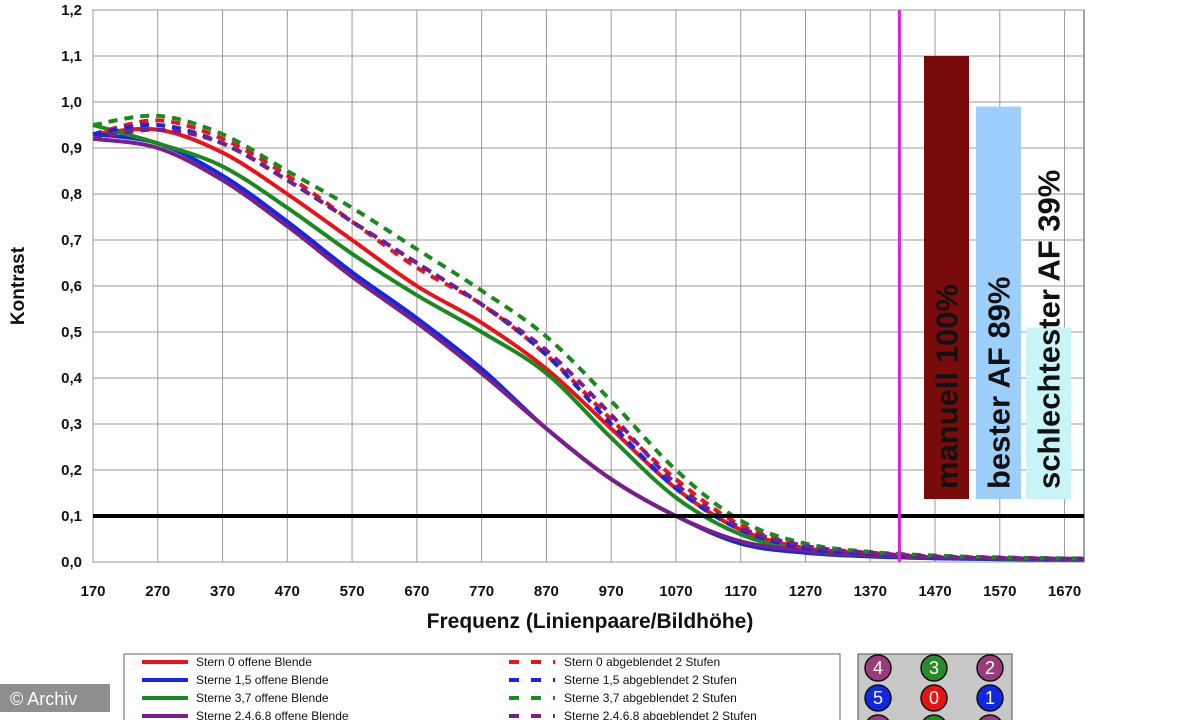 The width and height of the screenshot is (1200, 720). Describe the element at coordinates (157, 591) in the screenshot. I see `x-tick-label: 270` at that location.